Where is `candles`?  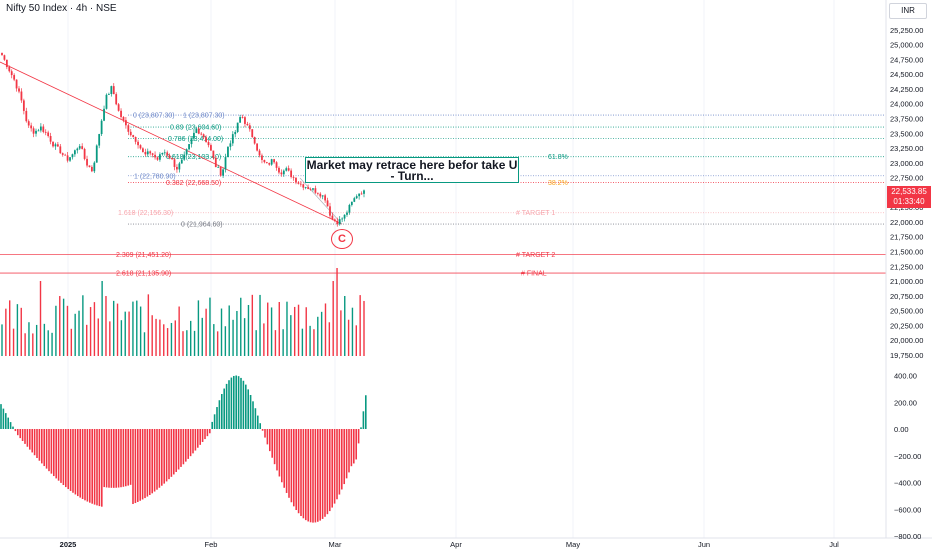 candles is located at coordinates (183, 139).